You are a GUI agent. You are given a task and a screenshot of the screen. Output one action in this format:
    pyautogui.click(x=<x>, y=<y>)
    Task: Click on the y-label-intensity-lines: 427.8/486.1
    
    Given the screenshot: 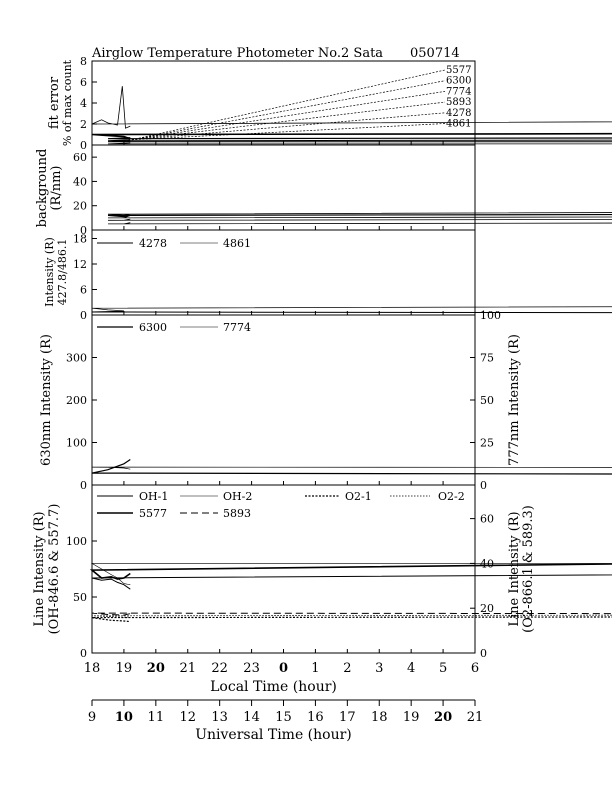 What is the action you would take?
    pyautogui.click(x=62, y=272)
    